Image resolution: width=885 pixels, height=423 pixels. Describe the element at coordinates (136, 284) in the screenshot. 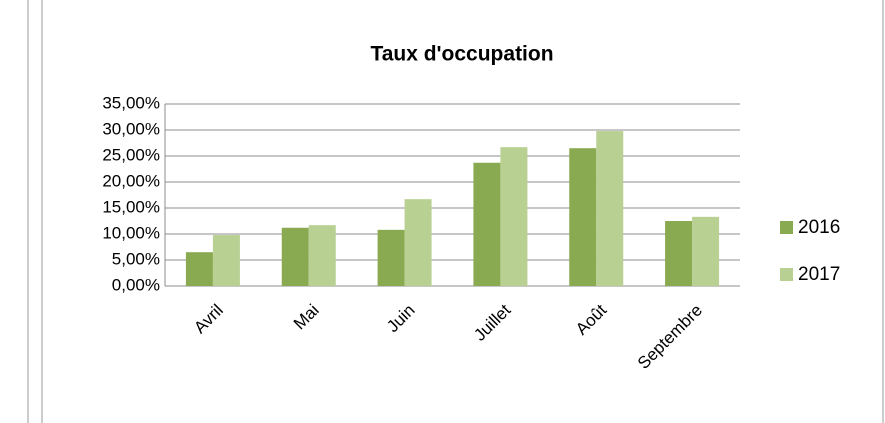

I see `y-tick-label: 0,00%` at that location.